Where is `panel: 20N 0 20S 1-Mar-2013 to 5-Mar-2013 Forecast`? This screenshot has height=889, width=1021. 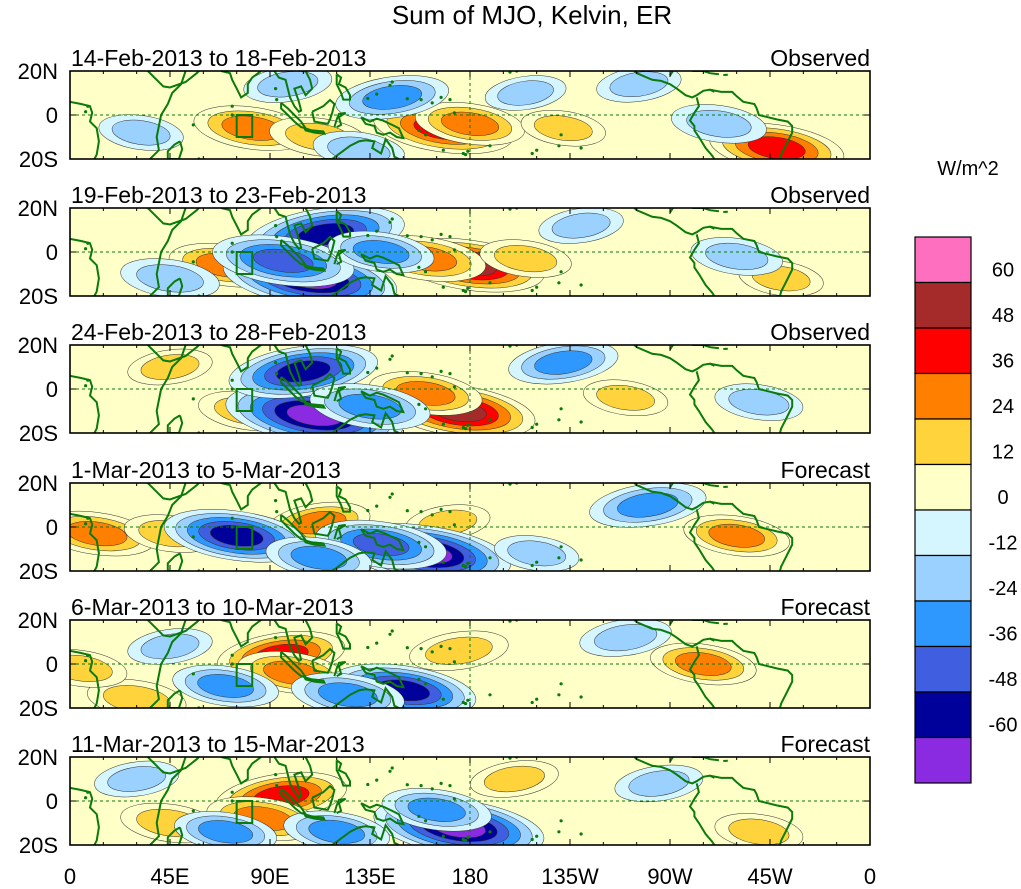 panel: 20N 0 20S 1-Mar-2013 to 5-Mar-2013 Forecast is located at coordinates (444, 520).